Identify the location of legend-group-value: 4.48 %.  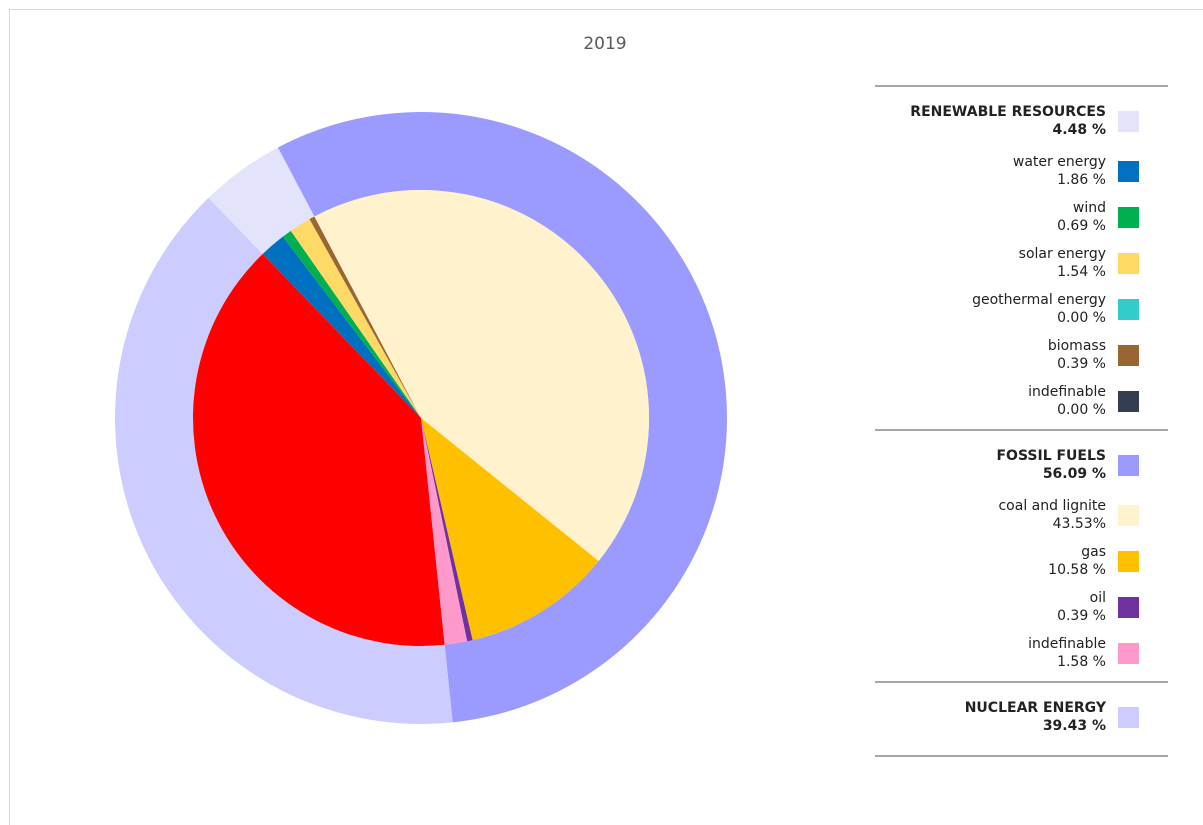
(1079, 130).